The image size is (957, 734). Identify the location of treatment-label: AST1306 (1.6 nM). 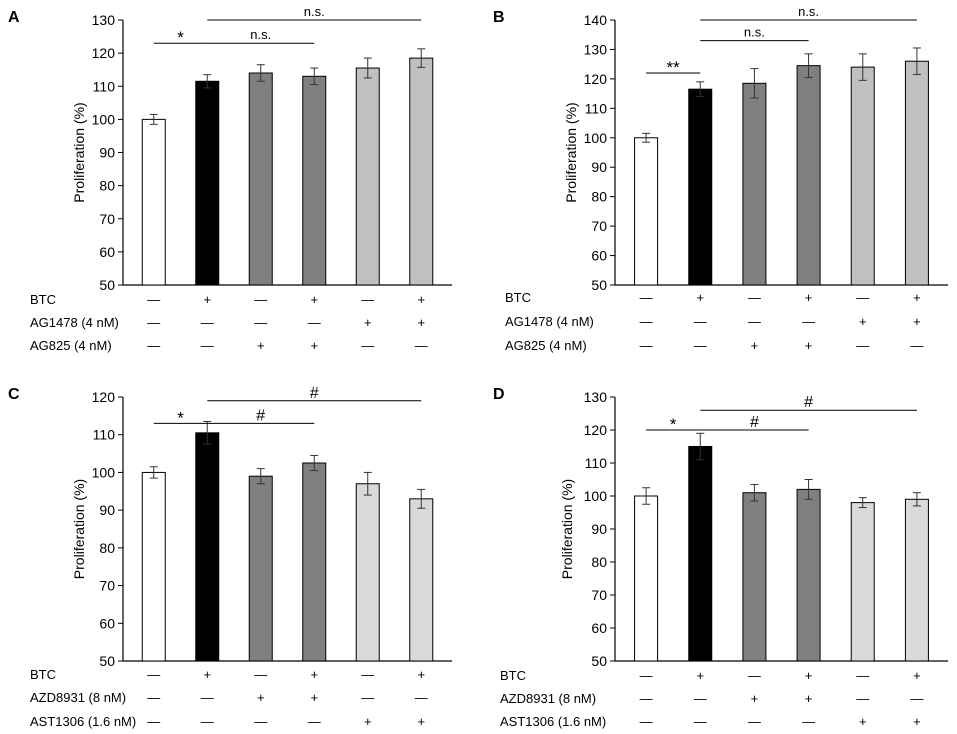
(83, 721).